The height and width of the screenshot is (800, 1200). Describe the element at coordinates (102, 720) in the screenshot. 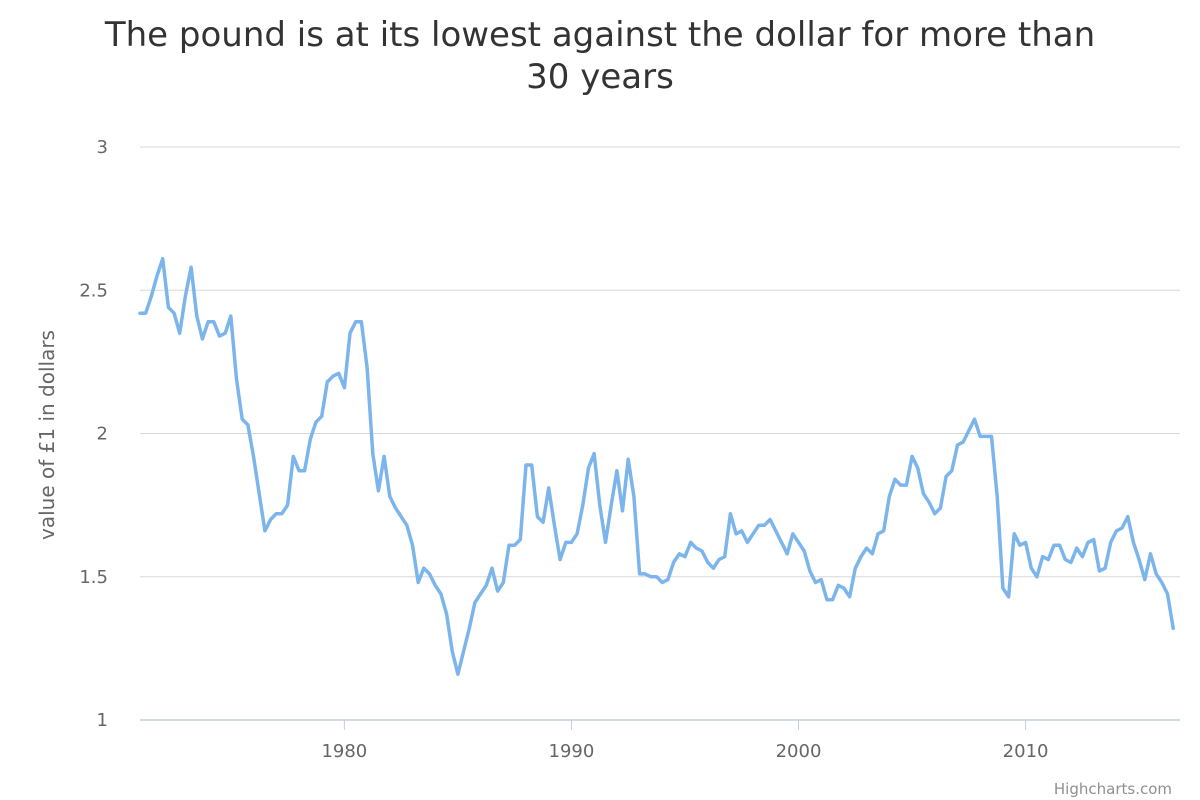

I see `y-tick-label: 1` at that location.